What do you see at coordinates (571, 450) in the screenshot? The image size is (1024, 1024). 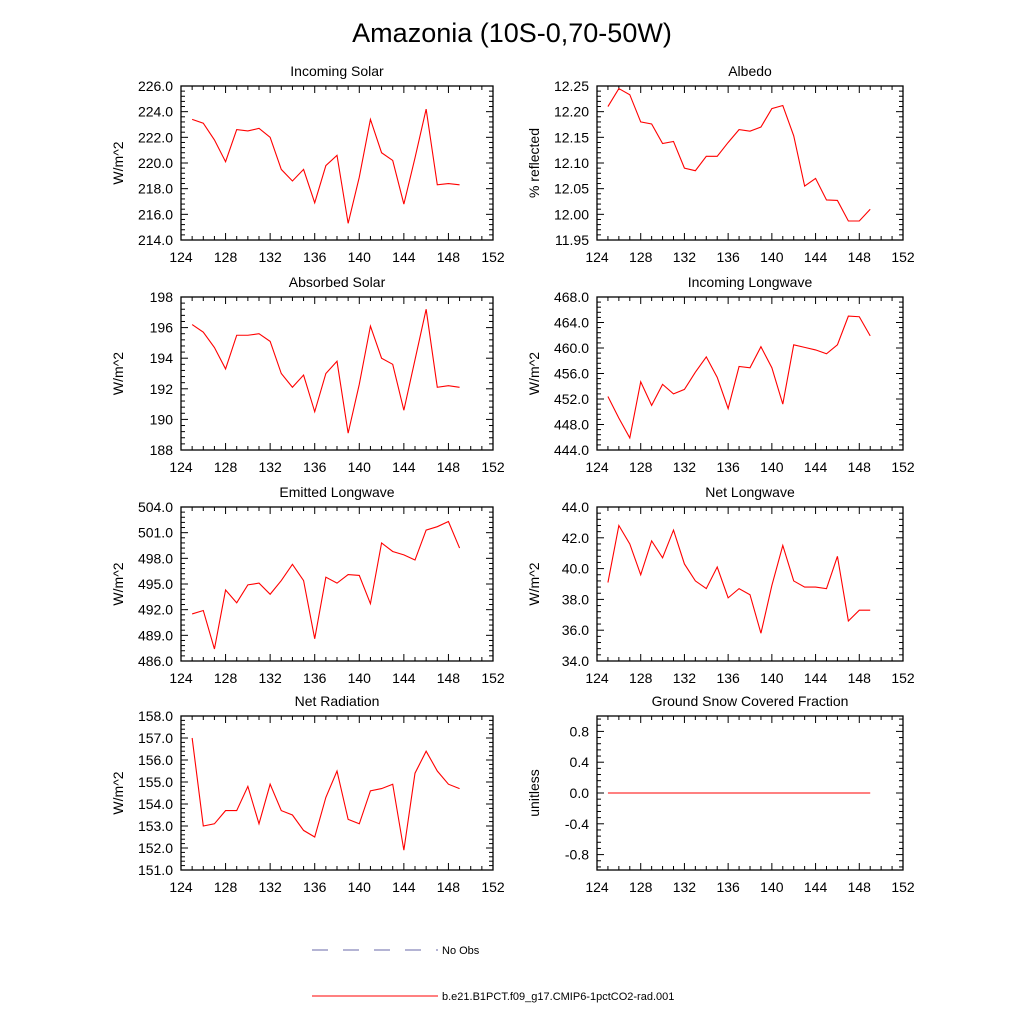 I see `y-tick-label: 444.0` at bounding box center [571, 450].